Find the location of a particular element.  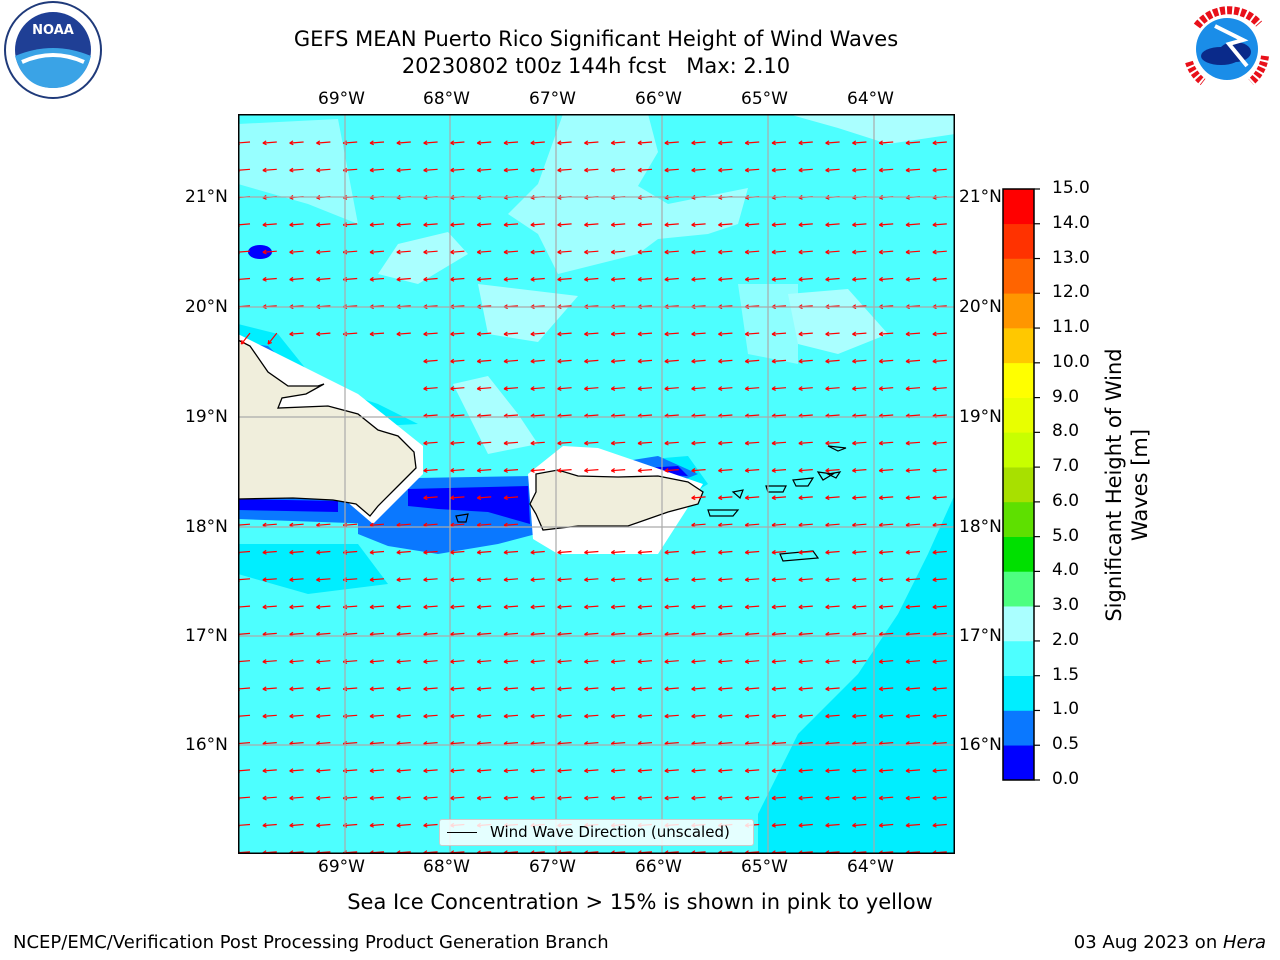

lat-label-right: 21°N is located at coordinates (980, 197).